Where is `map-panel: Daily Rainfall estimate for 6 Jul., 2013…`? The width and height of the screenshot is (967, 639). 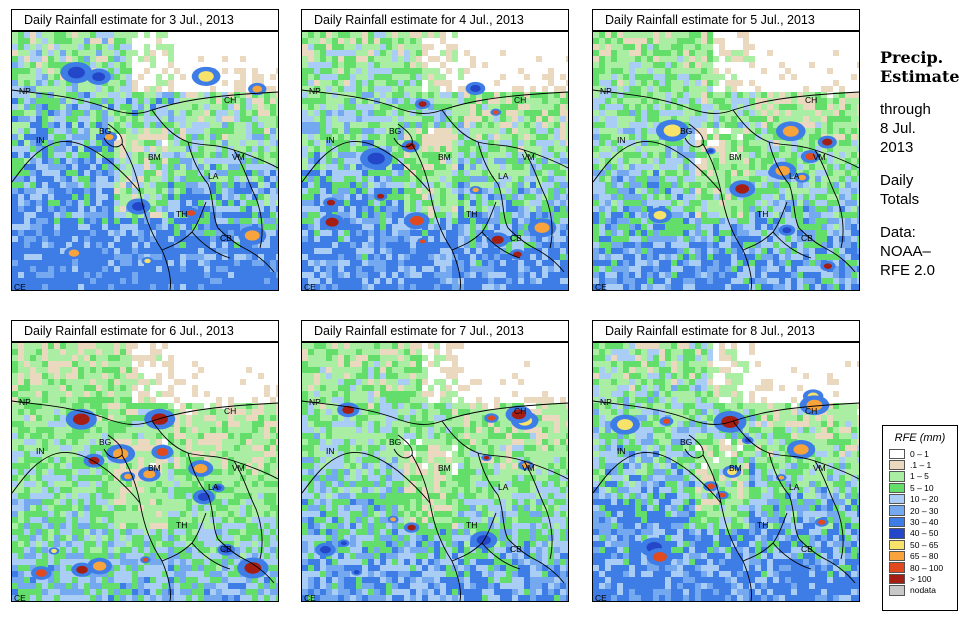 map-panel: Daily Rainfall estimate for 6 Jul., 2013… is located at coordinates (145, 461).